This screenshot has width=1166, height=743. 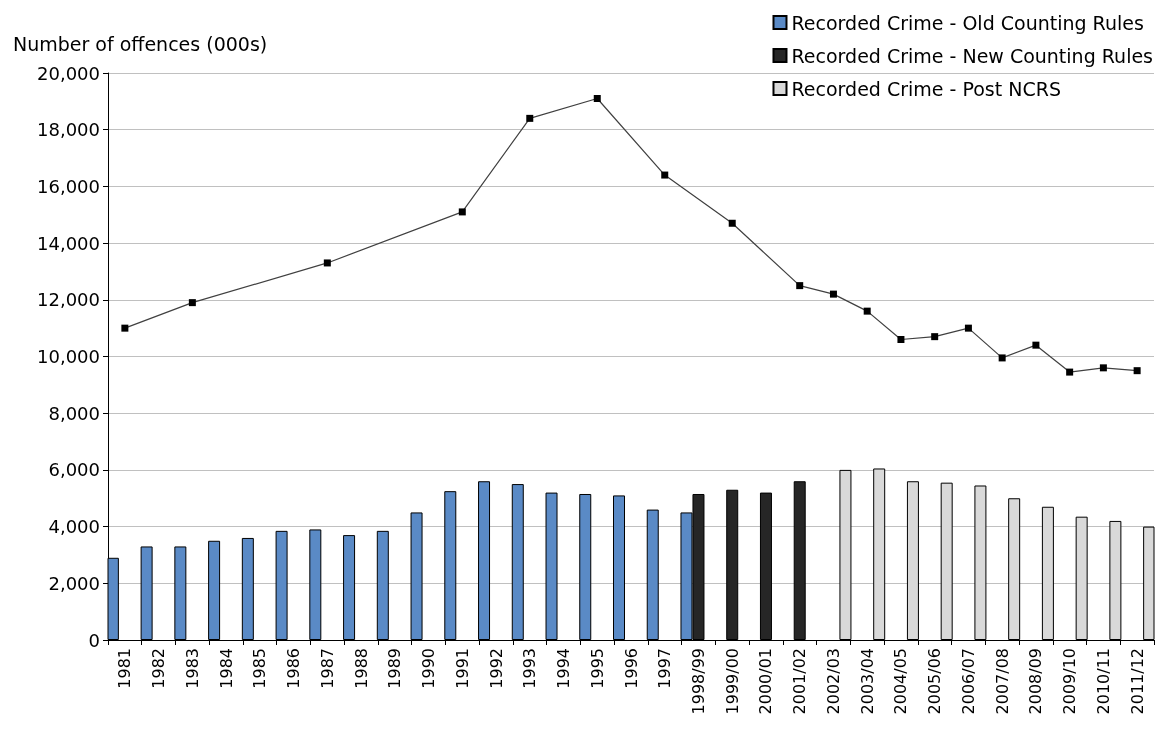 I want to click on y-tick-label: 18,000, so click(x=68, y=130).